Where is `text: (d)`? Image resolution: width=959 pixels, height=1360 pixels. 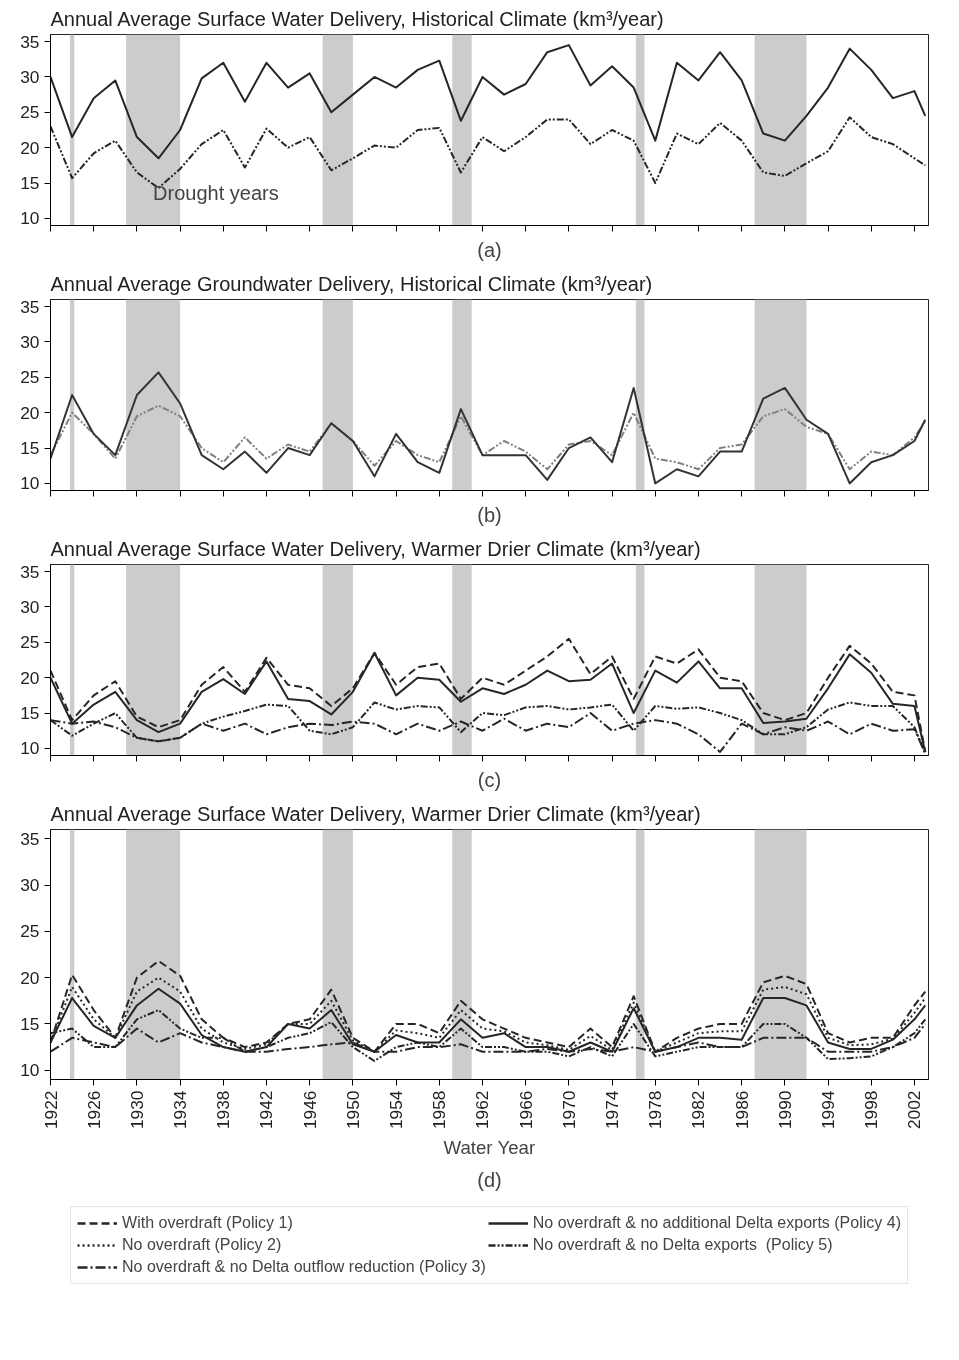
text: (d) is located at coordinates (489, 1179).